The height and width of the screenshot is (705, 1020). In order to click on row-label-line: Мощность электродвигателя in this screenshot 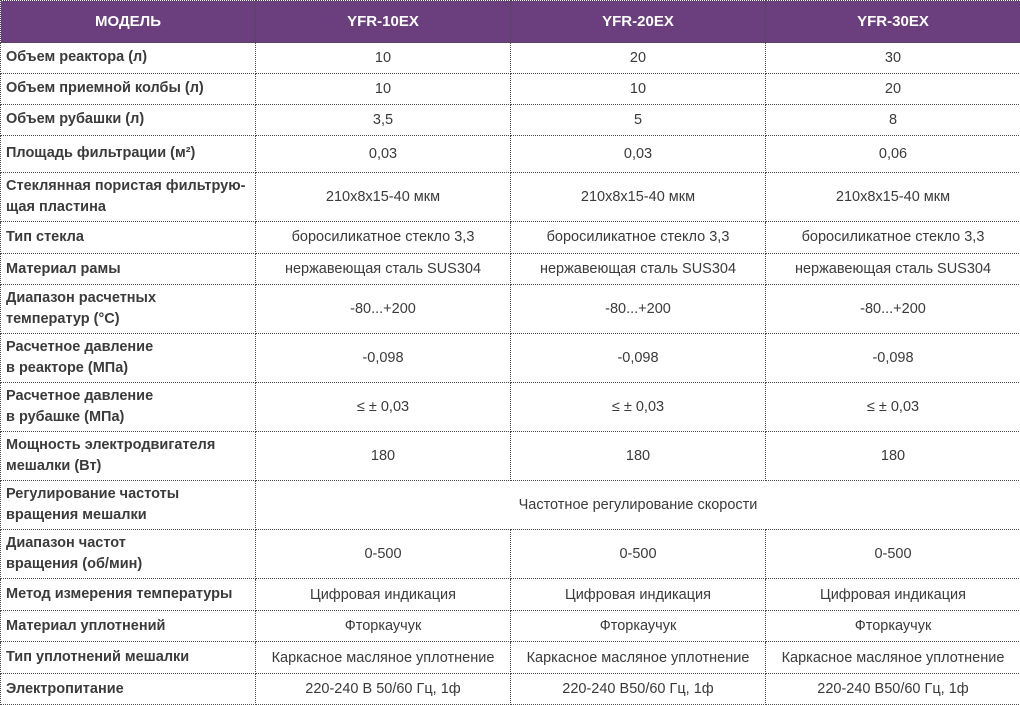, I will do `click(110, 445)`.